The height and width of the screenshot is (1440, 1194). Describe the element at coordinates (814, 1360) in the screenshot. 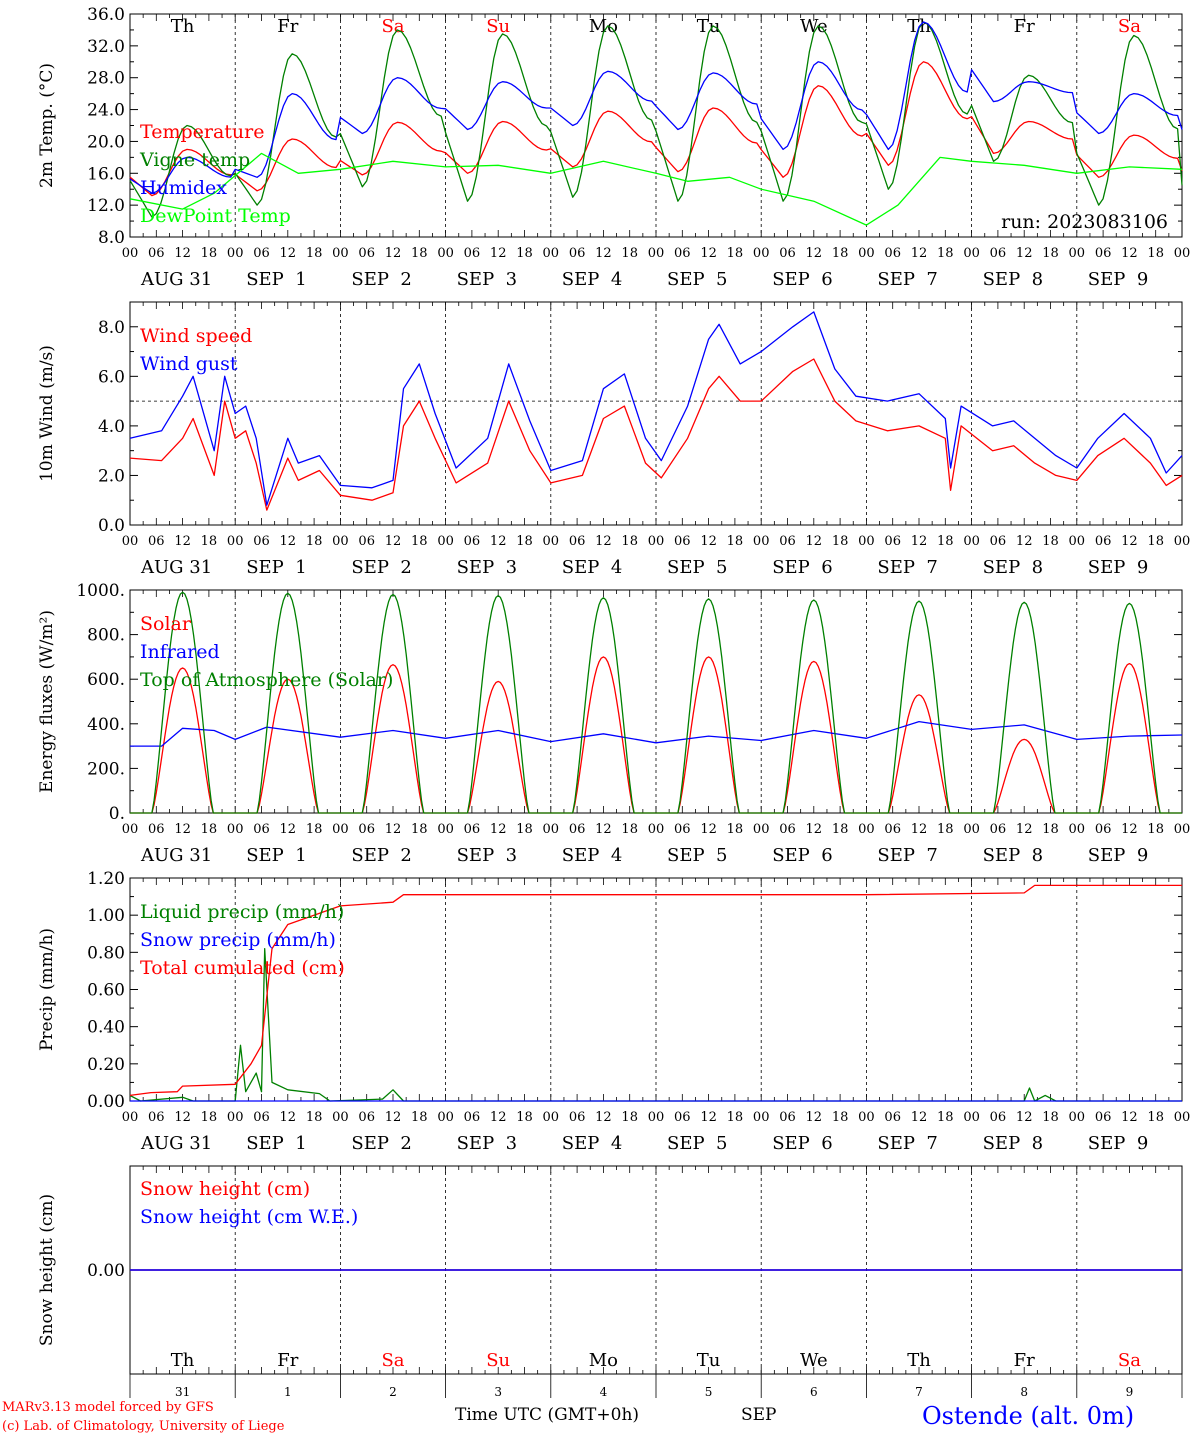

I see `weekday-label: We` at that location.